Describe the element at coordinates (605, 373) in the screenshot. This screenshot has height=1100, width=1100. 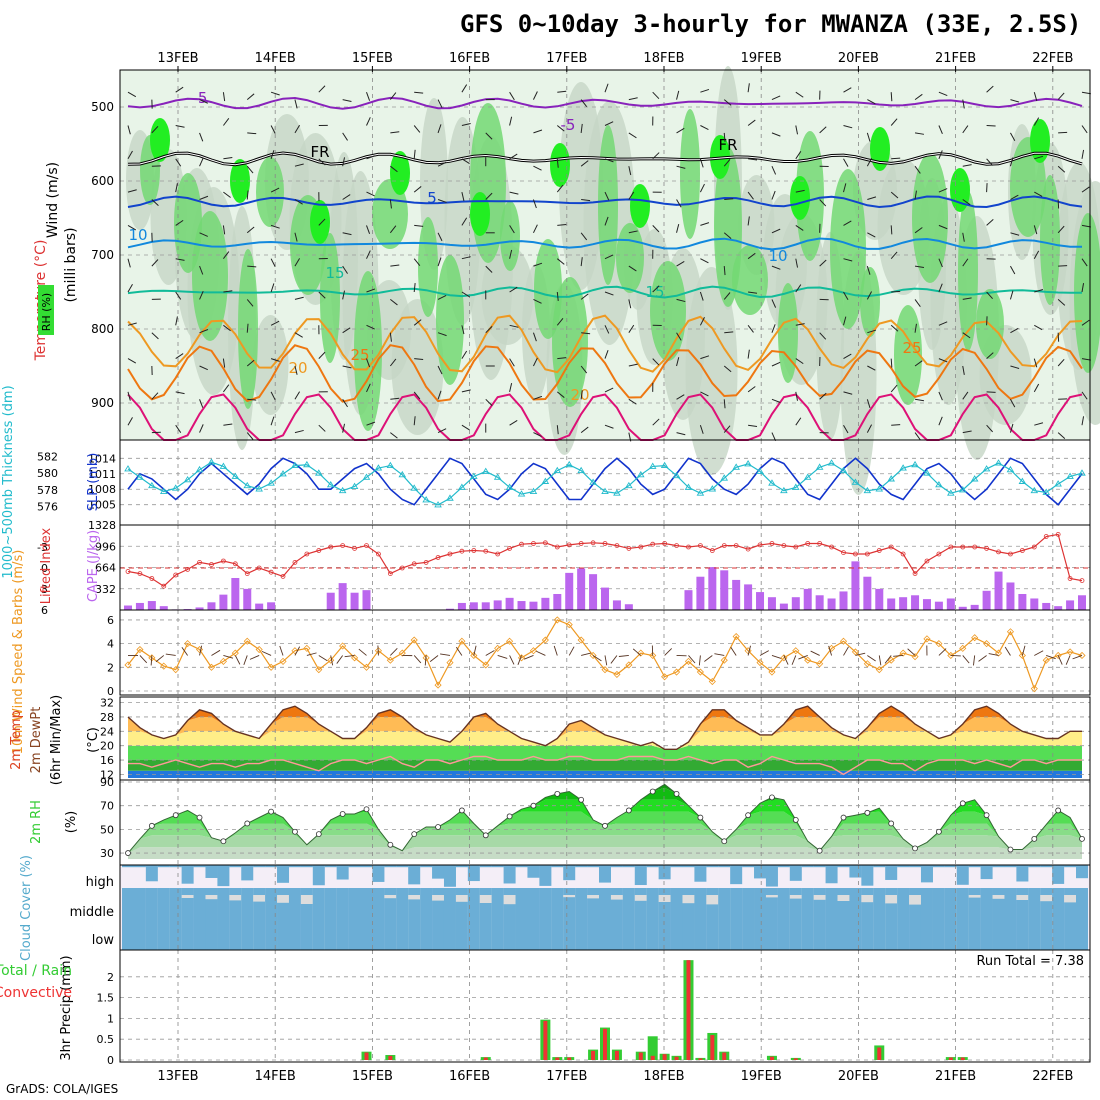
I see `isotherm-line` at that location.